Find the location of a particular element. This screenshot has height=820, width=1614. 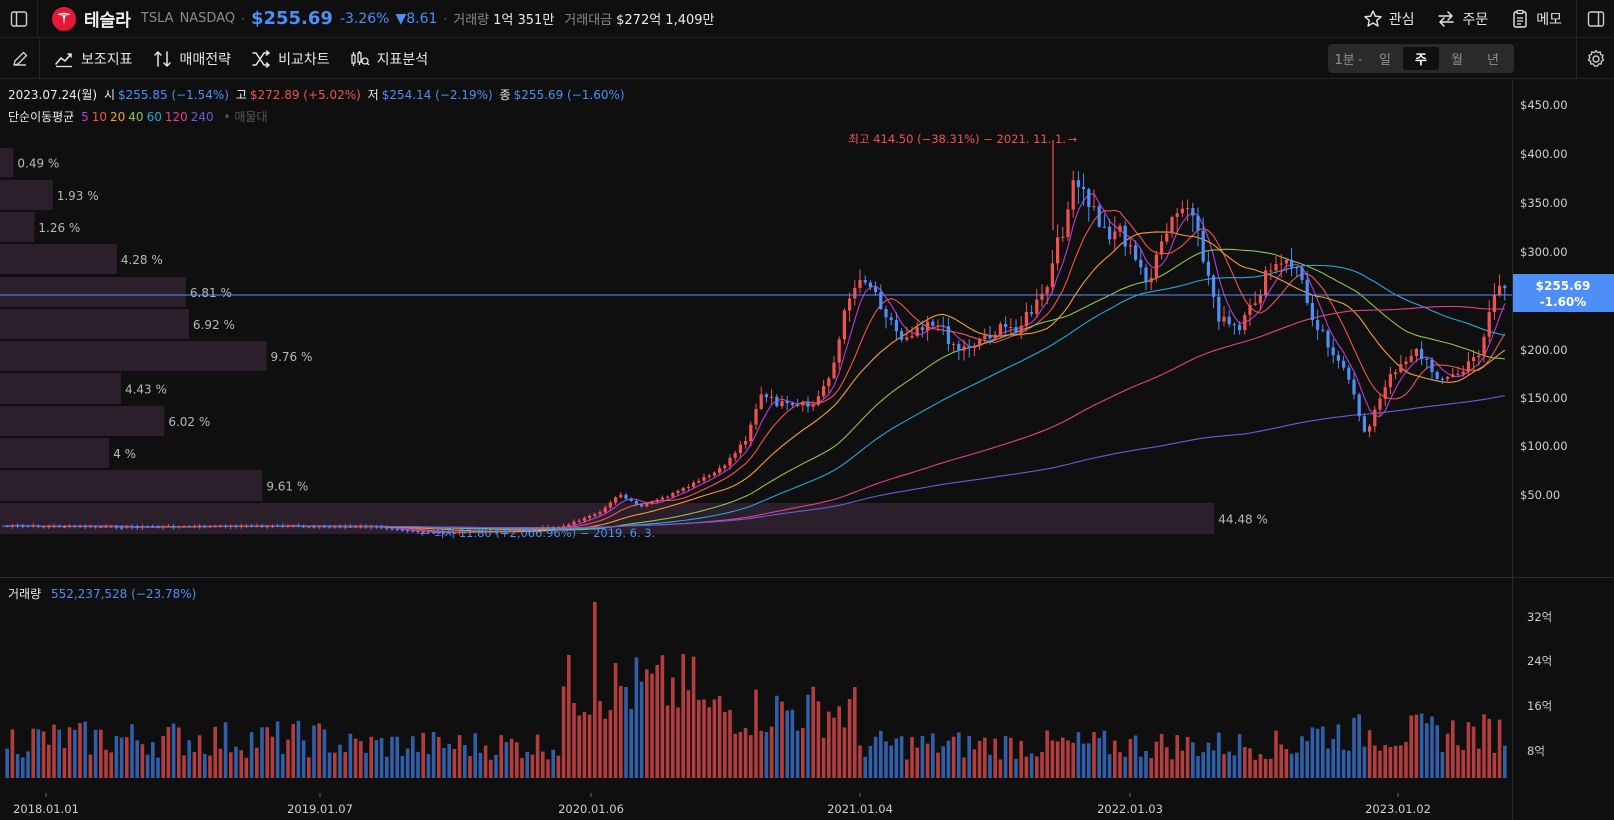

ma-legend-extra: • 매물대 is located at coordinates (245, 117).